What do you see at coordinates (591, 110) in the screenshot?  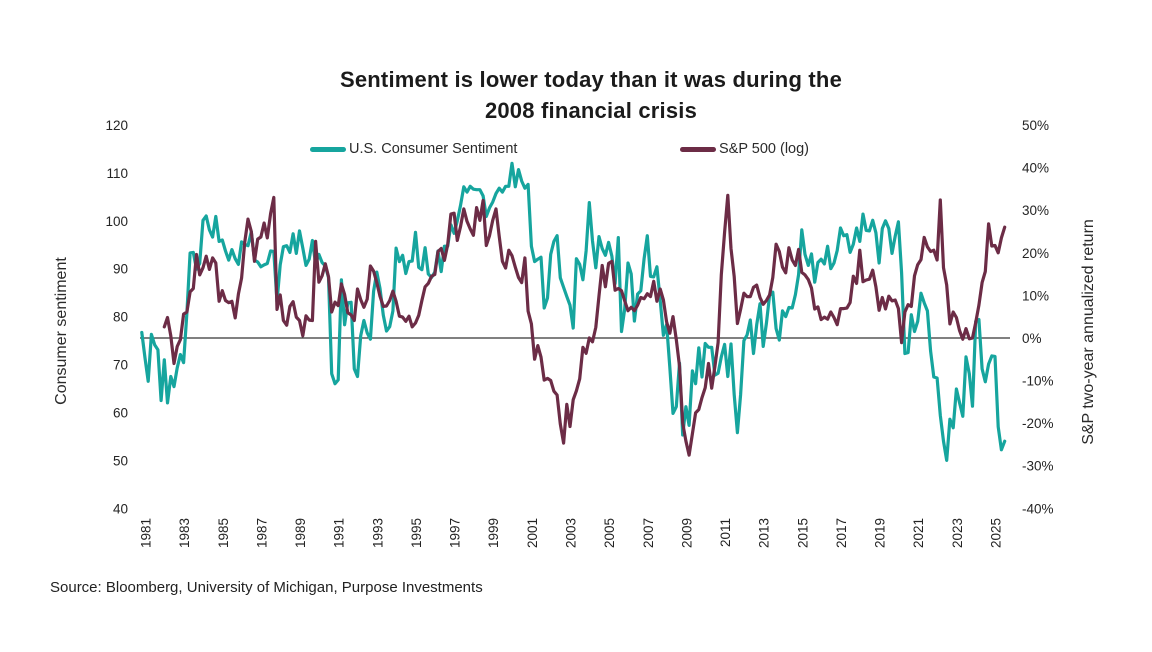 I see `chart-title-line2: 2008 financial crisis` at bounding box center [591, 110].